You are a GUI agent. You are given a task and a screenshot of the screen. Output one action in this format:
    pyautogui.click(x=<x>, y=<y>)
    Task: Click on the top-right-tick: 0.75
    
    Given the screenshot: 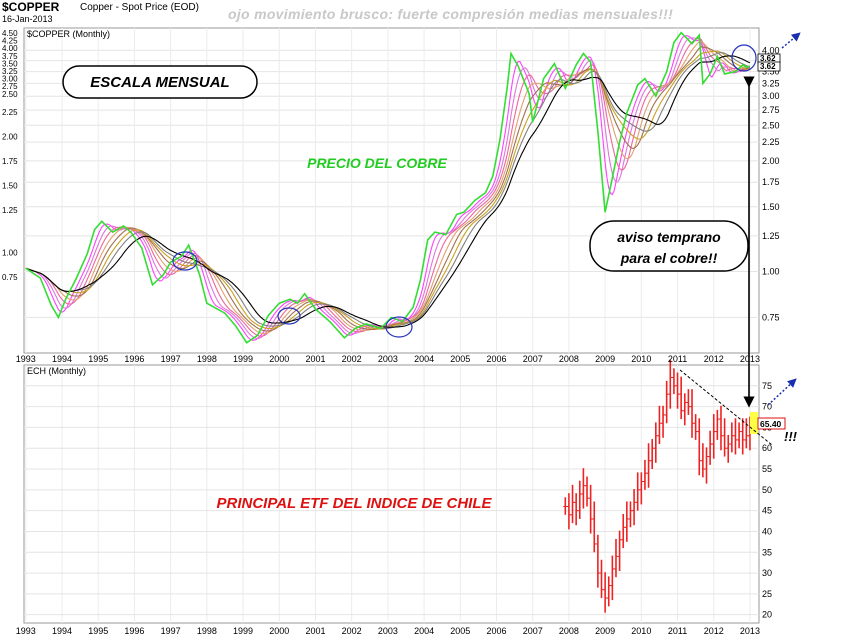 What is the action you would take?
    pyautogui.click(x=771, y=317)
    